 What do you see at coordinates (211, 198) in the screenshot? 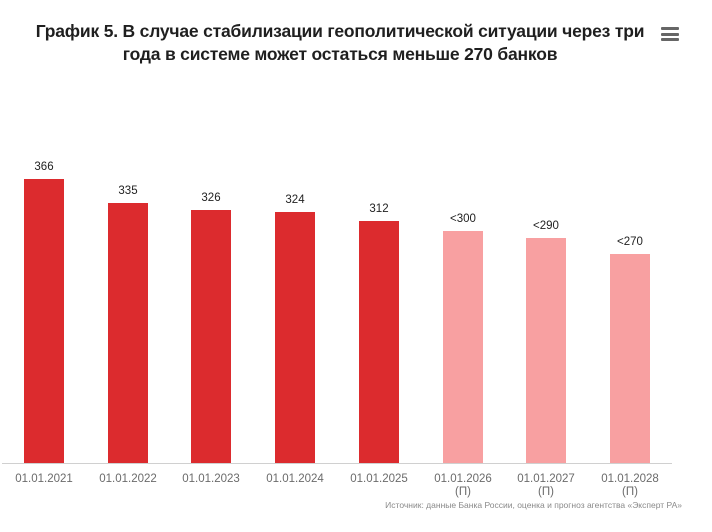
I see `bar-value-label: 326` at bounding box center [211, 198].